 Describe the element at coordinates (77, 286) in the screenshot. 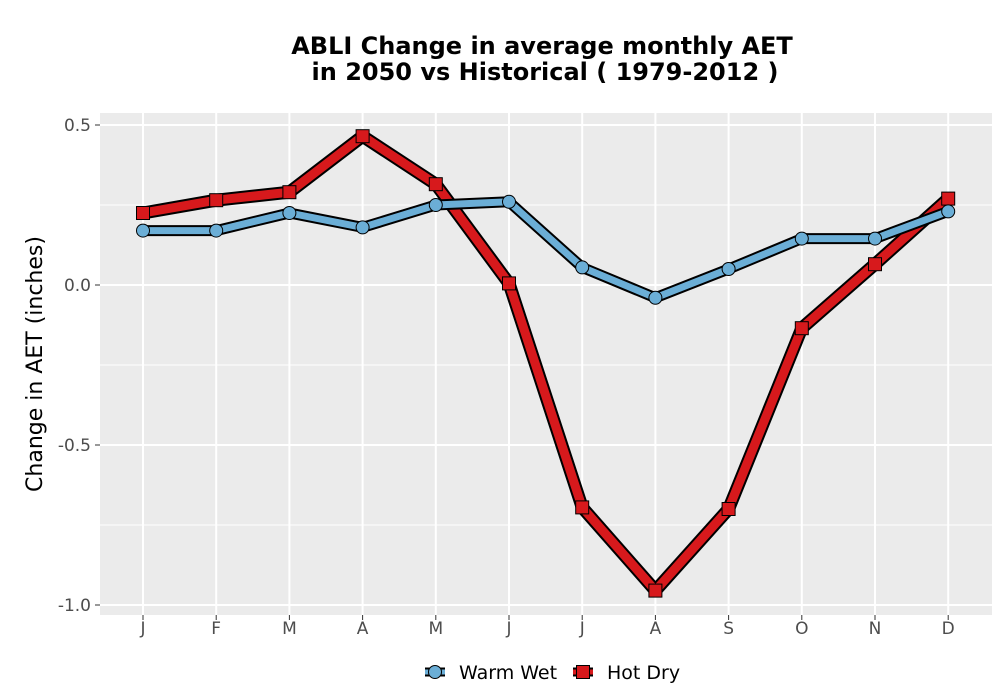

I see `y-tick-label: 0.0` at that location.